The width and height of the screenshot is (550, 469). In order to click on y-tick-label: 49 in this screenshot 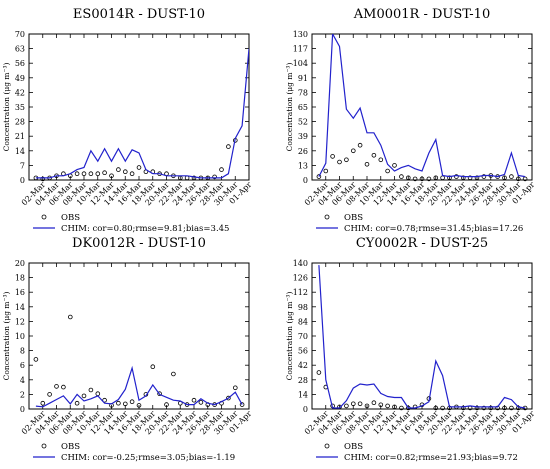, I will do `click(20, 78)`.